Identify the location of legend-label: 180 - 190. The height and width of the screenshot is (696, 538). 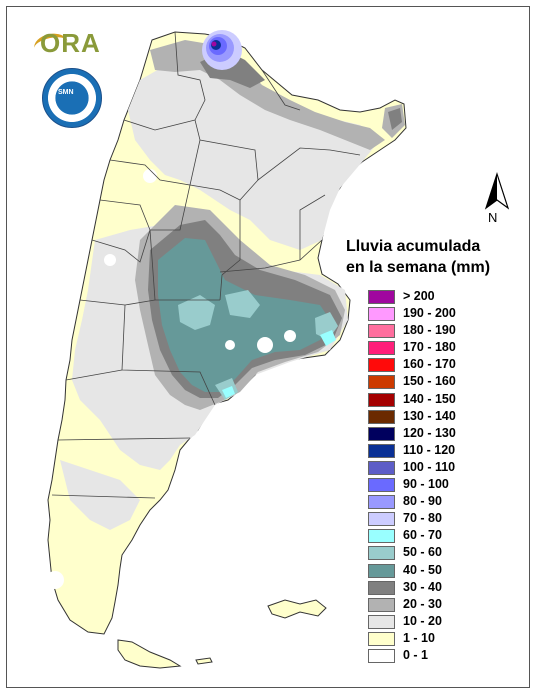
(429, 330).